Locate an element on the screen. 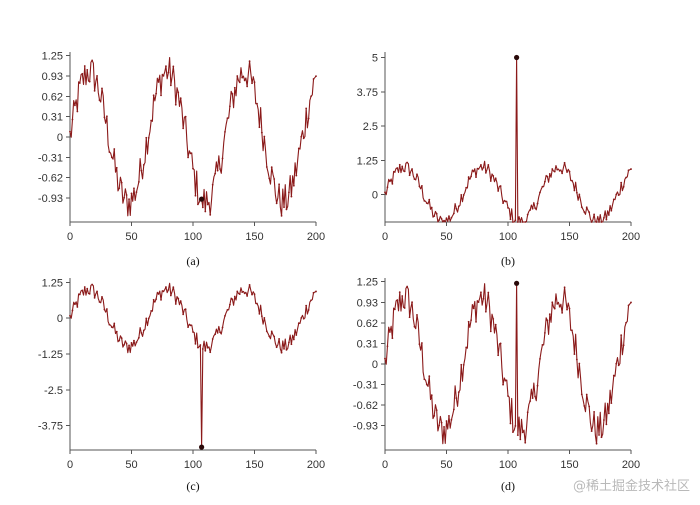 Image resolution: width=700 pixels, height=505 pixels. x-tick-label: 200 is located at coordinates (631, 237).